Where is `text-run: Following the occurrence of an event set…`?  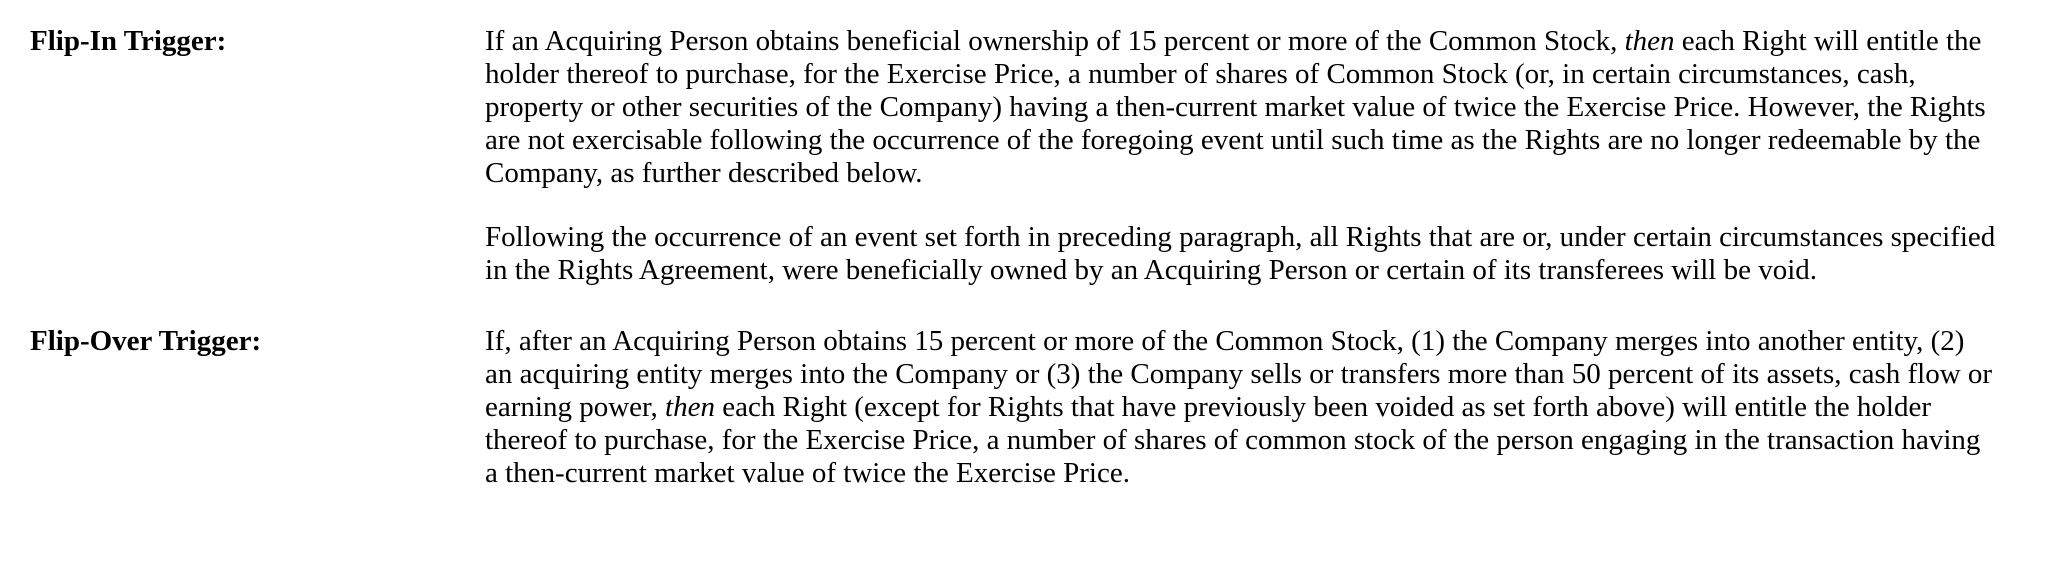 text-run: Following the occurrence of an event set… is located at coordinates (1240, 253).